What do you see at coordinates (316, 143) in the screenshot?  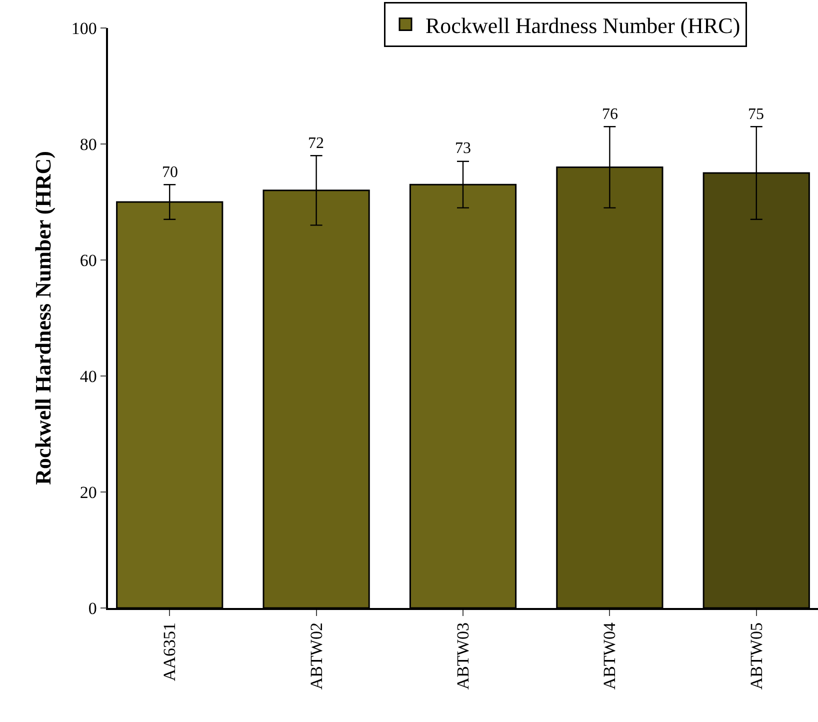 I see `data-label: 72` at bounding box center [316, 143].